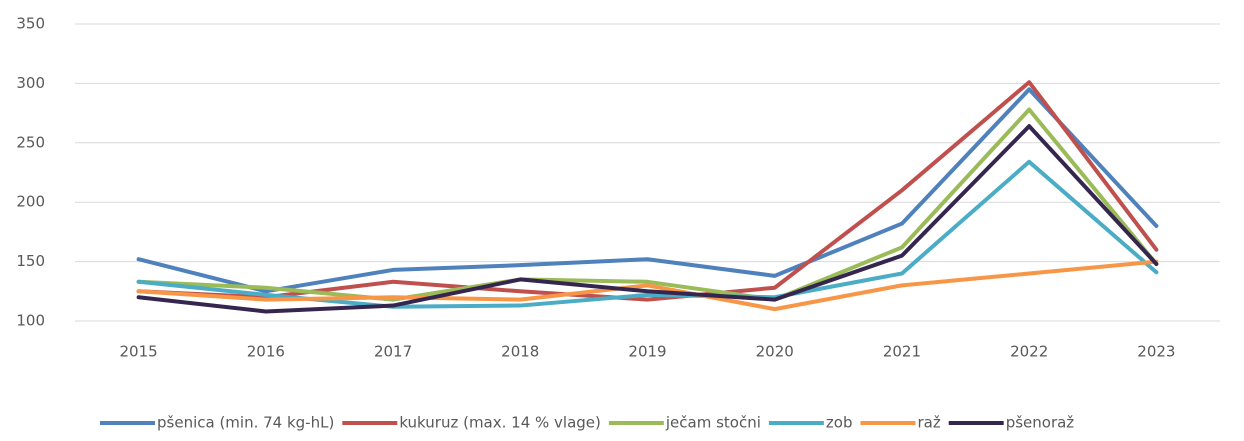 The height and width of the screenshot is (441, 1244). Describe the element at coordinates (139, 352) in the screenshot. I see `x-tick-label: 2015` at that location.